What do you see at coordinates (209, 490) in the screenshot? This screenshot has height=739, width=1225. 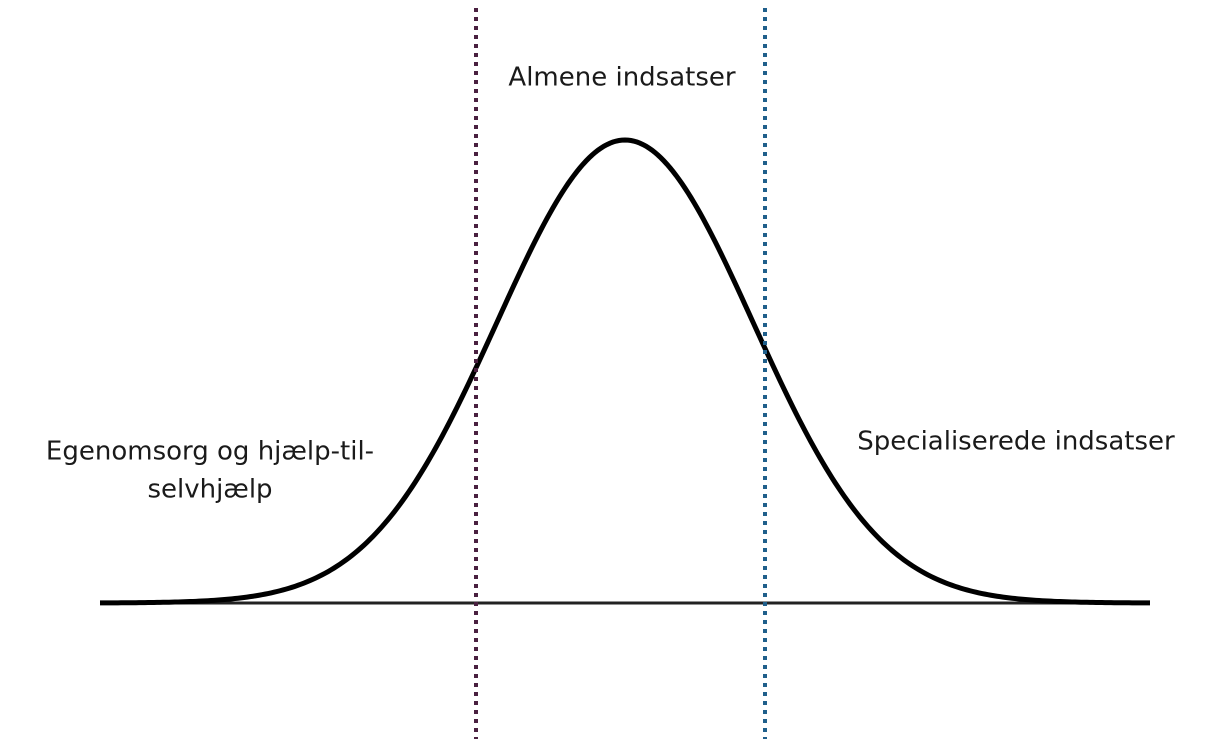 I see `left-label-line: selvhjælp` at bounding box center [209, 490].